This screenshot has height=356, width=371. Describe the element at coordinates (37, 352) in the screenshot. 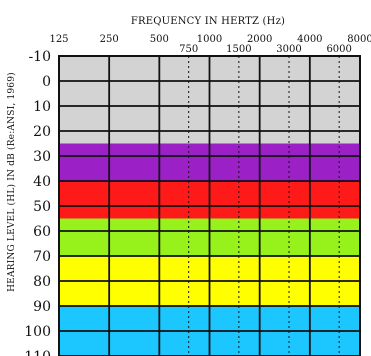

I see `y-tick-label-12: 110` at that location.